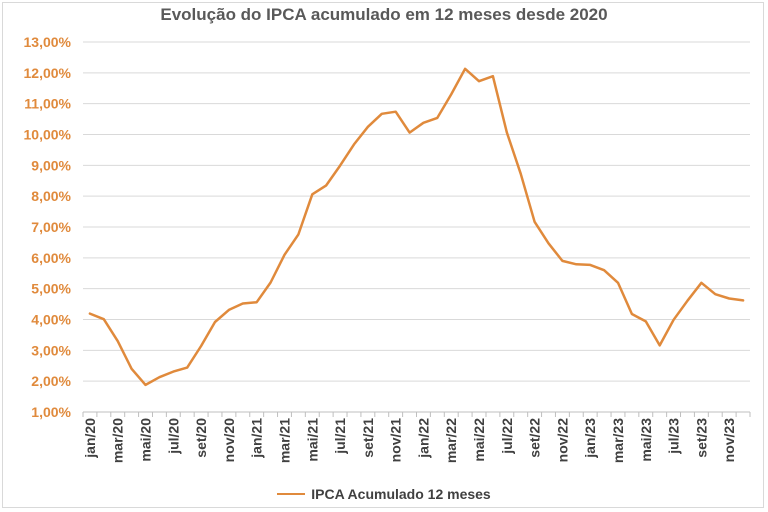 This screenshot has width=768, height=512. Describe the element at coordinates (51, 320) in the screenshot. I see `y-tick-label: 4,00%` at that location.